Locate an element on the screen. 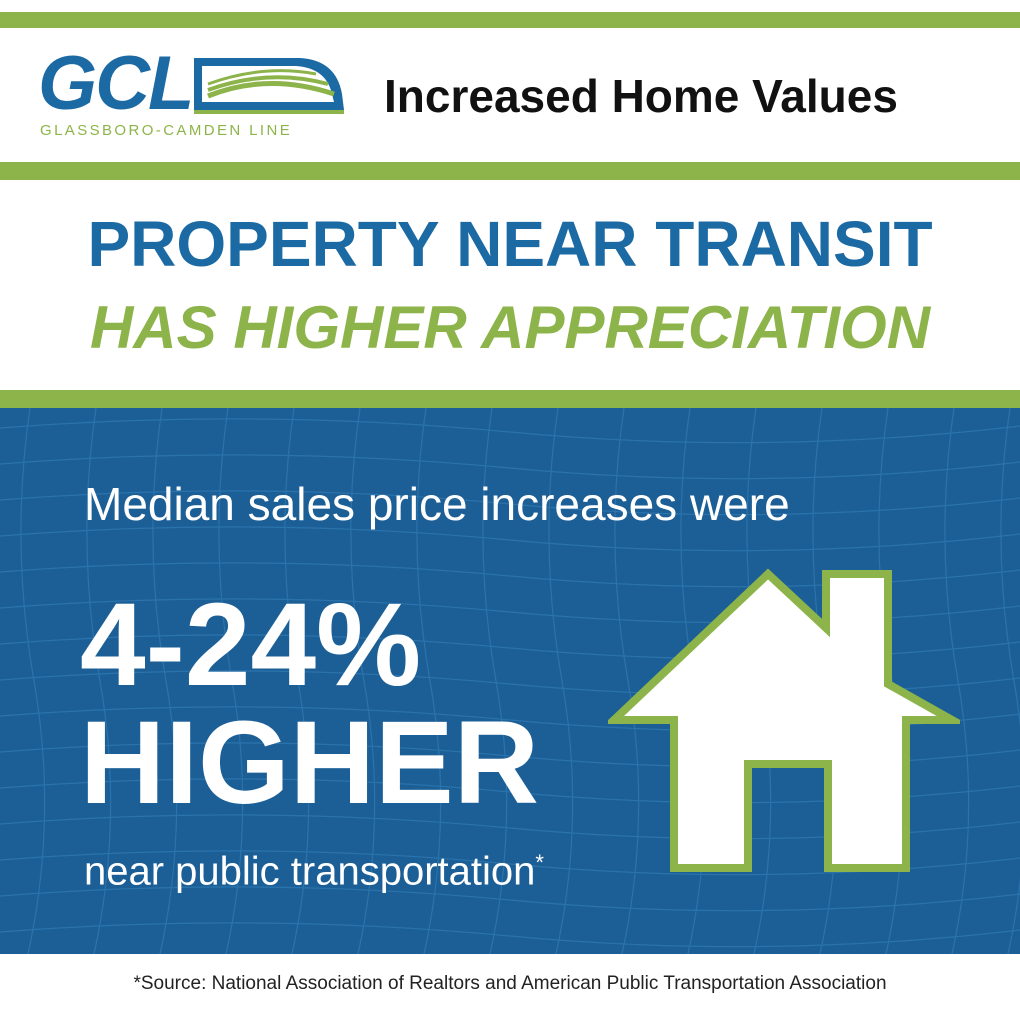 This screenshot has width=1020, height=1020. stat-word: HIGHER is located at coordinates (309, 763).